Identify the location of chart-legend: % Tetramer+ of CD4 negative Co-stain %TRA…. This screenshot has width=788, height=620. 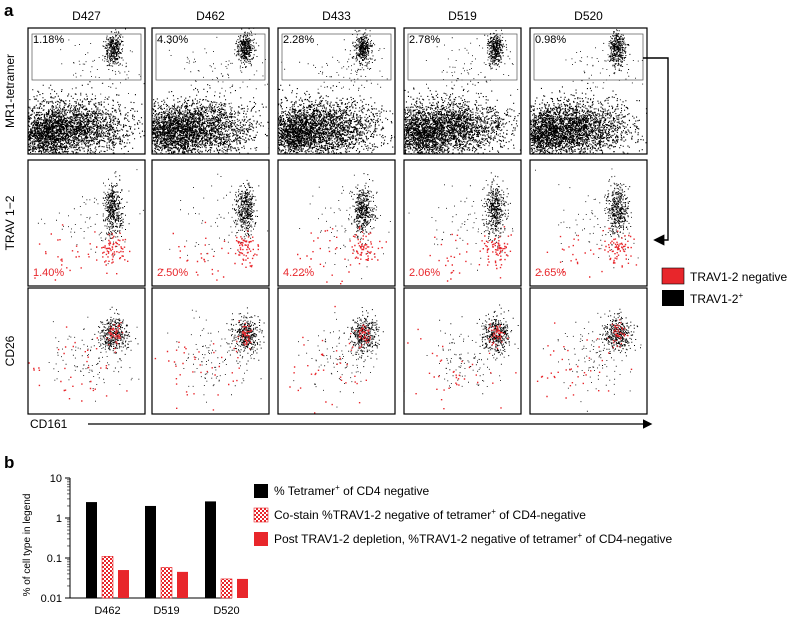
(463, 514).